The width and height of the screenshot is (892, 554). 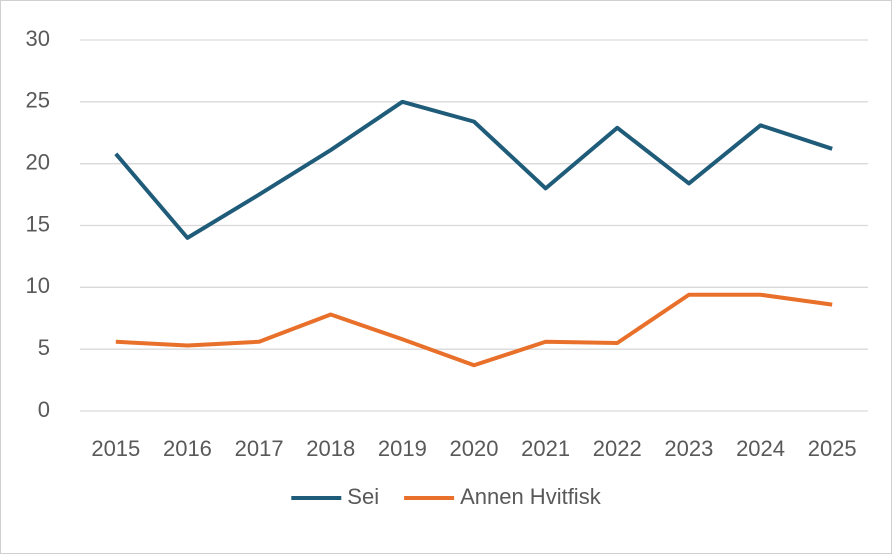 What do you see at coordinates (187, 448) in the screenshot?
I see `x-tick-label: 2016` at bounding box center [187, 448].